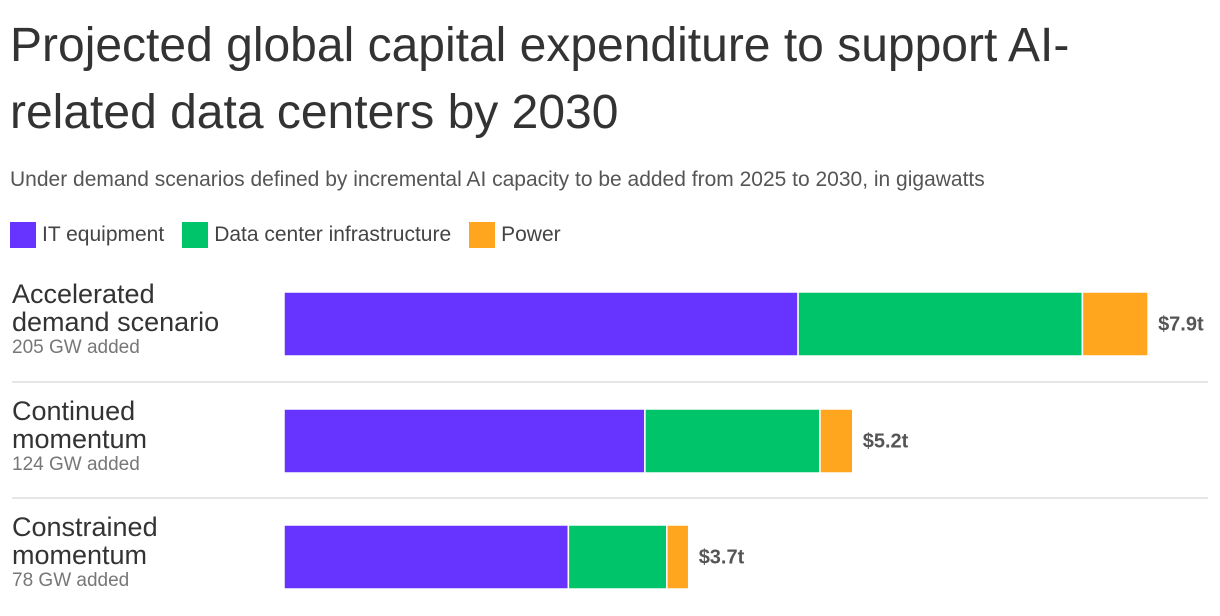  I want to click on legend-item: Power, so click(515, 235).